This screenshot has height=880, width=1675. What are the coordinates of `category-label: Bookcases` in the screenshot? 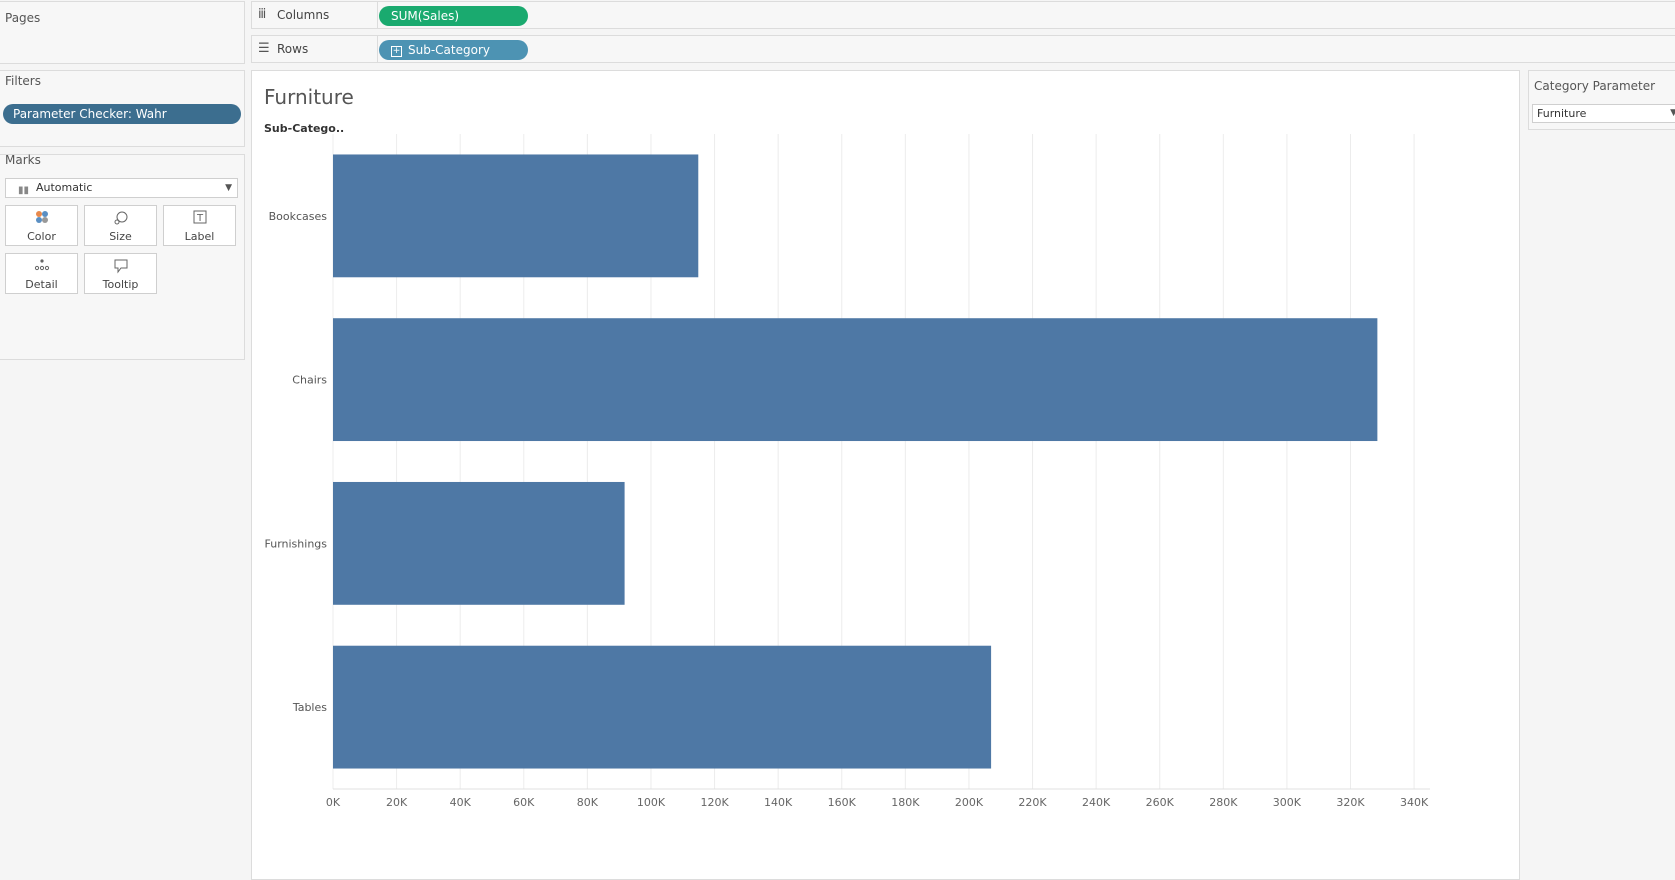 It's located at (298, 216).